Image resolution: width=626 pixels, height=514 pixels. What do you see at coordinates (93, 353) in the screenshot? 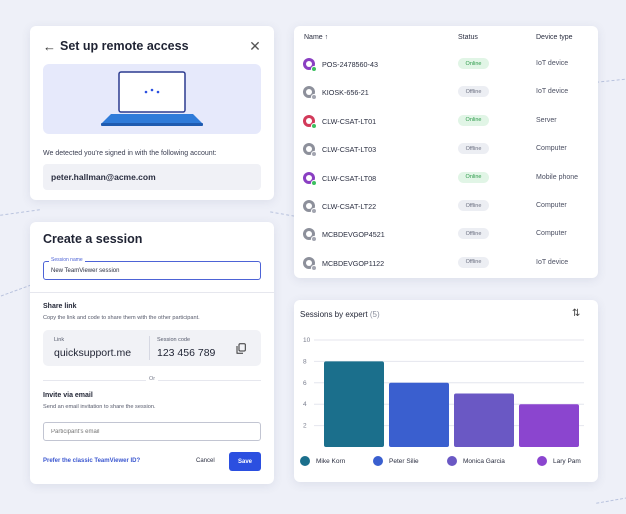
I see `link-value: quicksupport.me` at bounding box center [93, 353].